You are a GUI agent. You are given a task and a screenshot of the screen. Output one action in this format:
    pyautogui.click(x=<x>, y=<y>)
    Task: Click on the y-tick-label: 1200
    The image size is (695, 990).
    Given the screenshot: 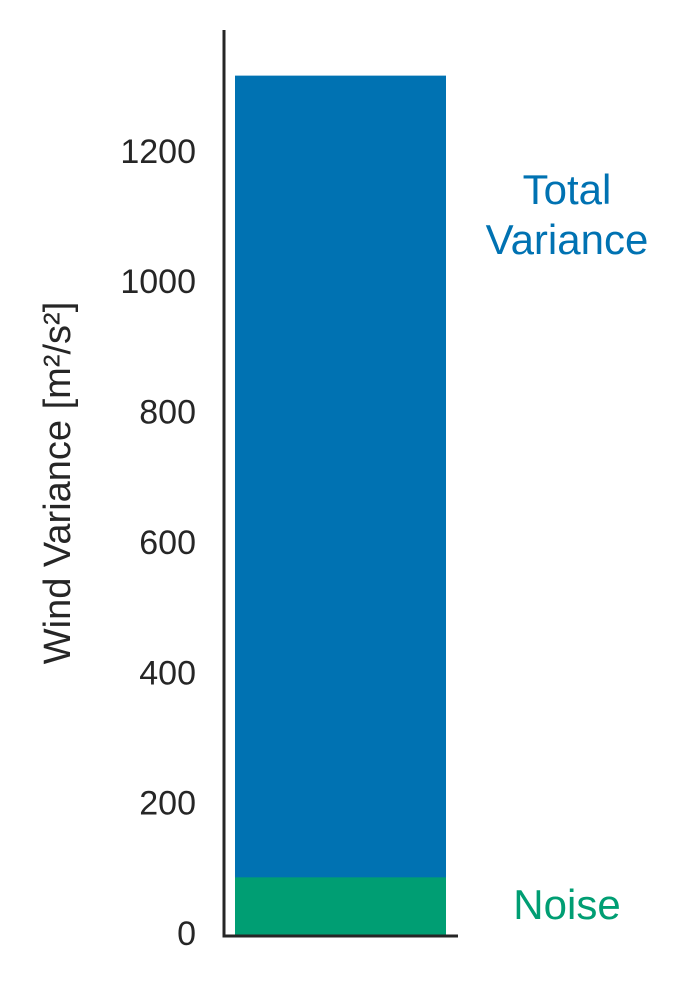 What is the action you would take?
    pyautogui.click(x=158, y=152)
    